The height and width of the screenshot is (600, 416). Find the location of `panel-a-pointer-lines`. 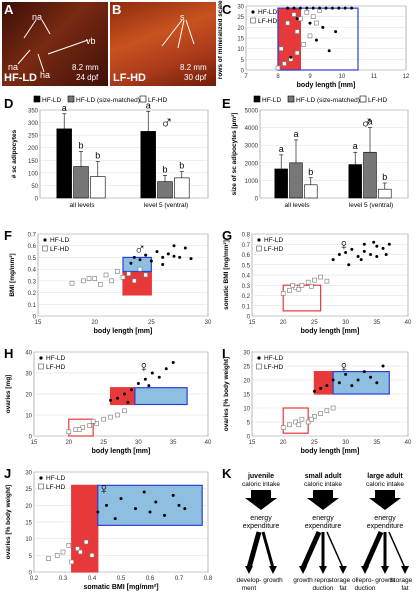

panel-a-pointer-lines is located at coordinates (53, 46).